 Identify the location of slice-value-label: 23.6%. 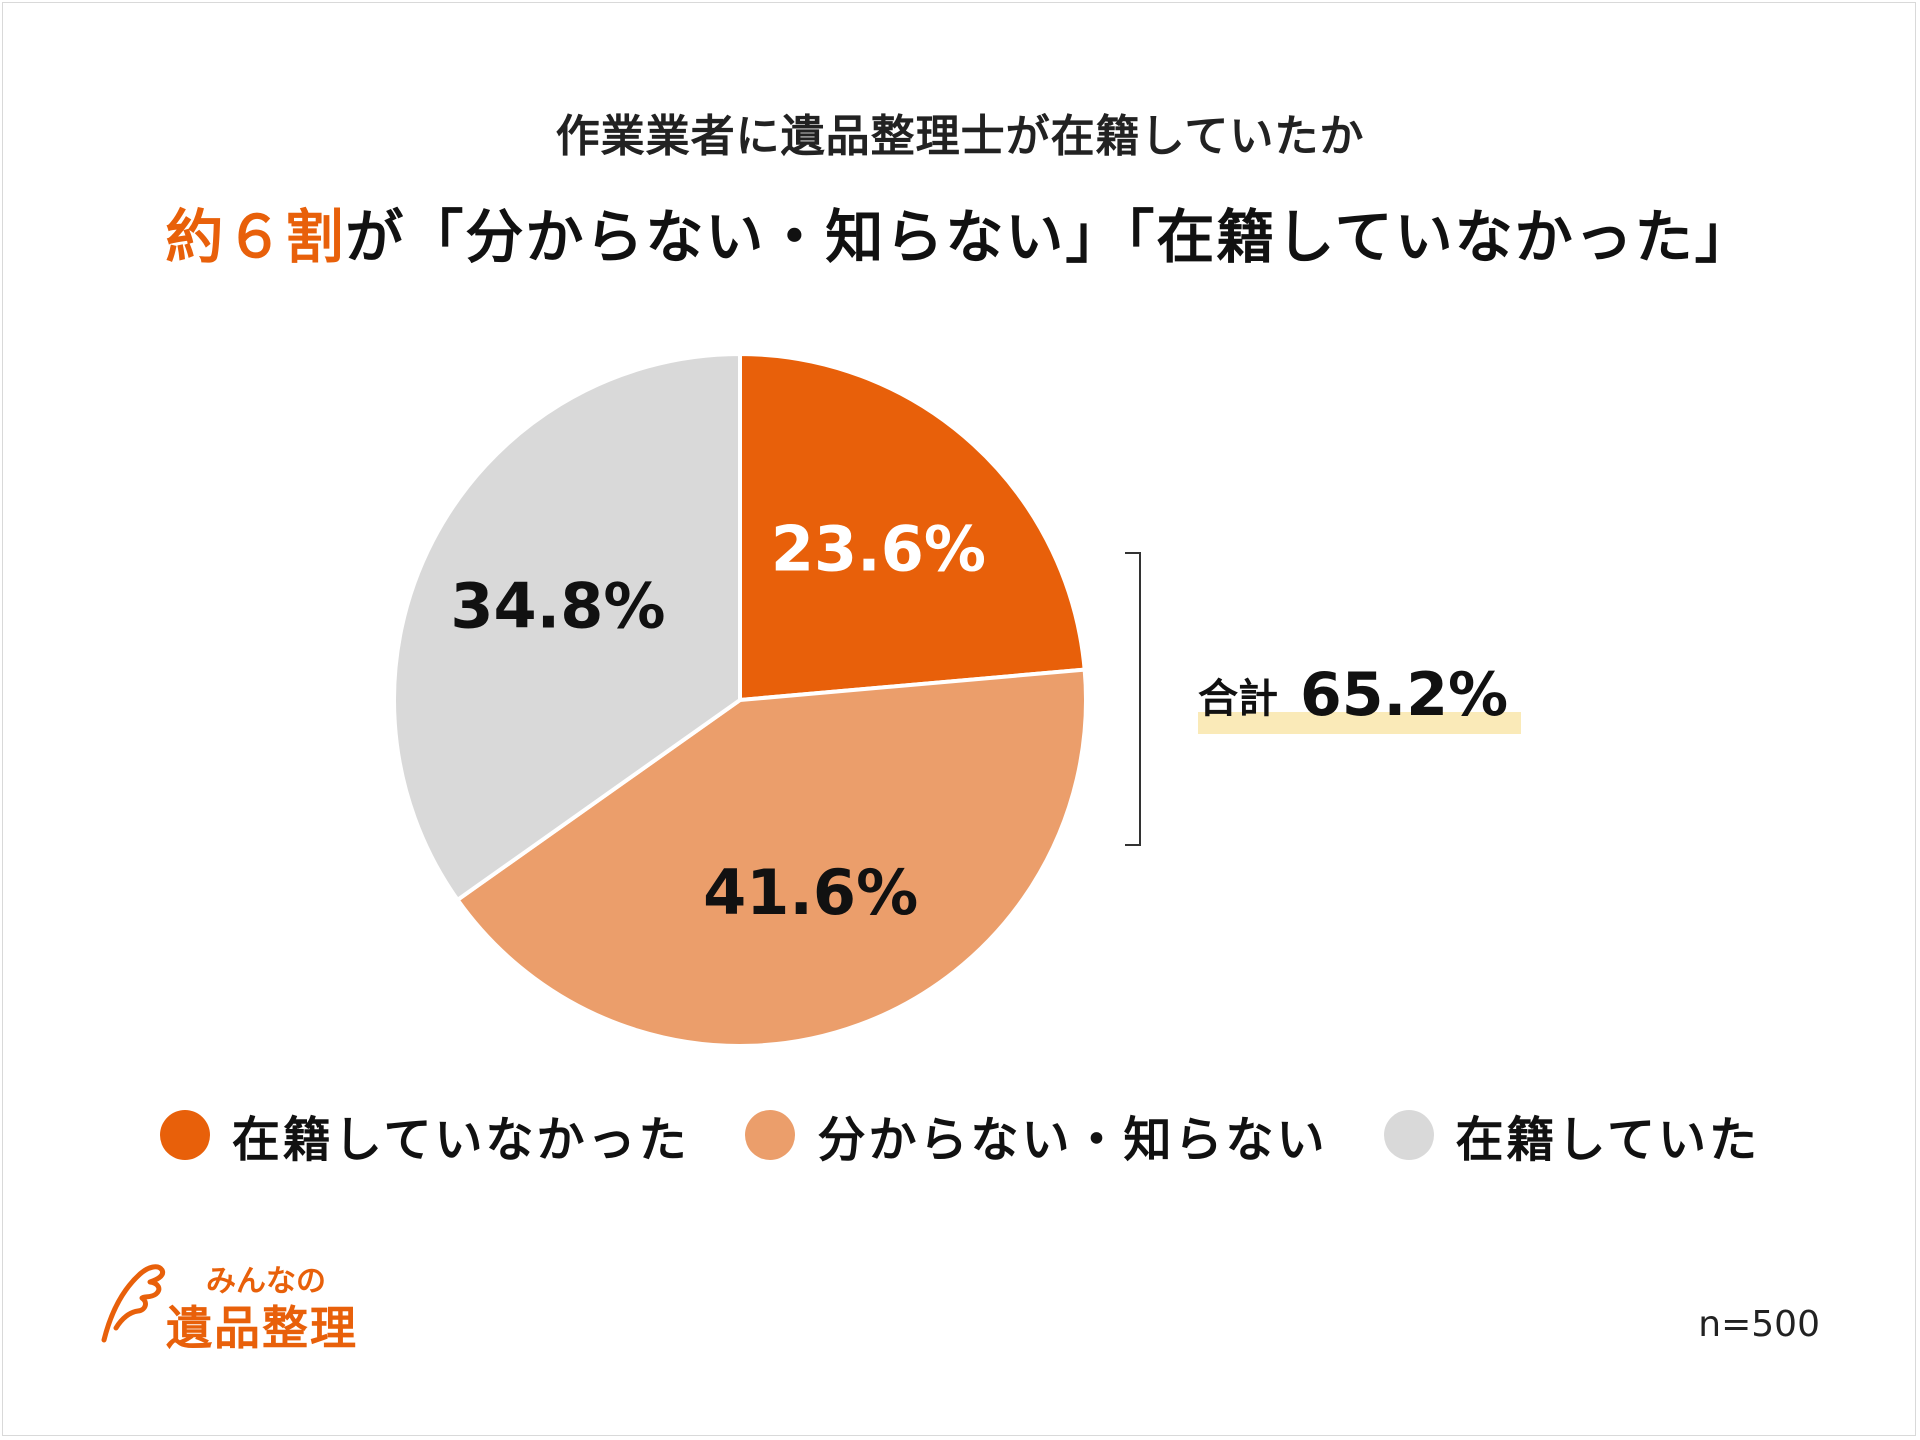
(878, 548).